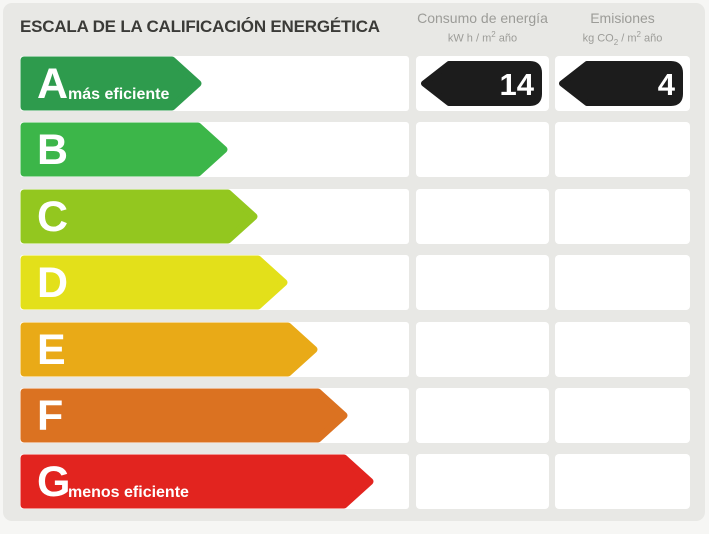  I want to click on rating-row-f: F, so click(355, 415).